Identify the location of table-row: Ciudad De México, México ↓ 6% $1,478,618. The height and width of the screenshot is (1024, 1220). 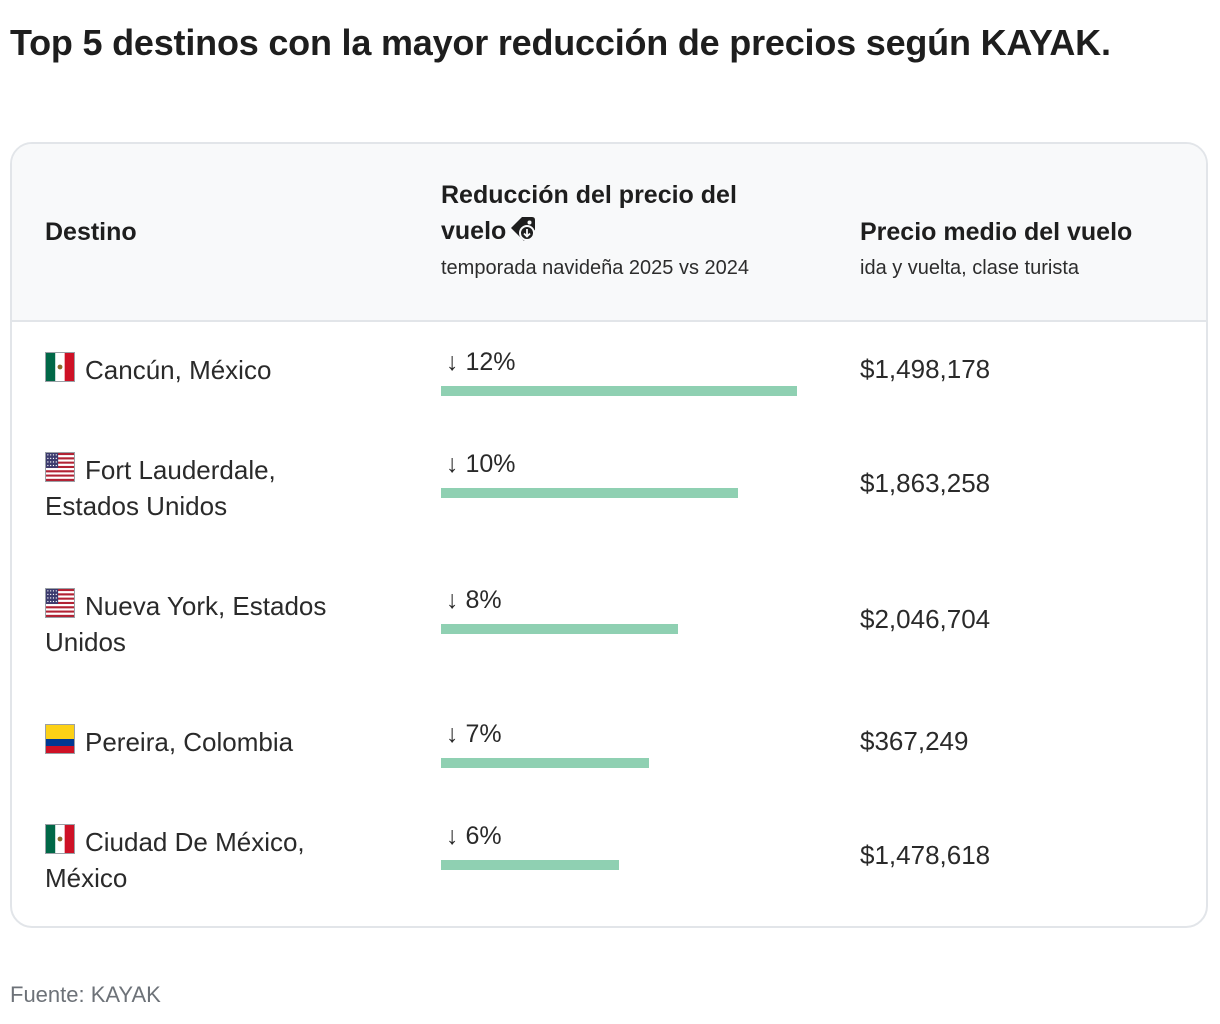
(609, 866).